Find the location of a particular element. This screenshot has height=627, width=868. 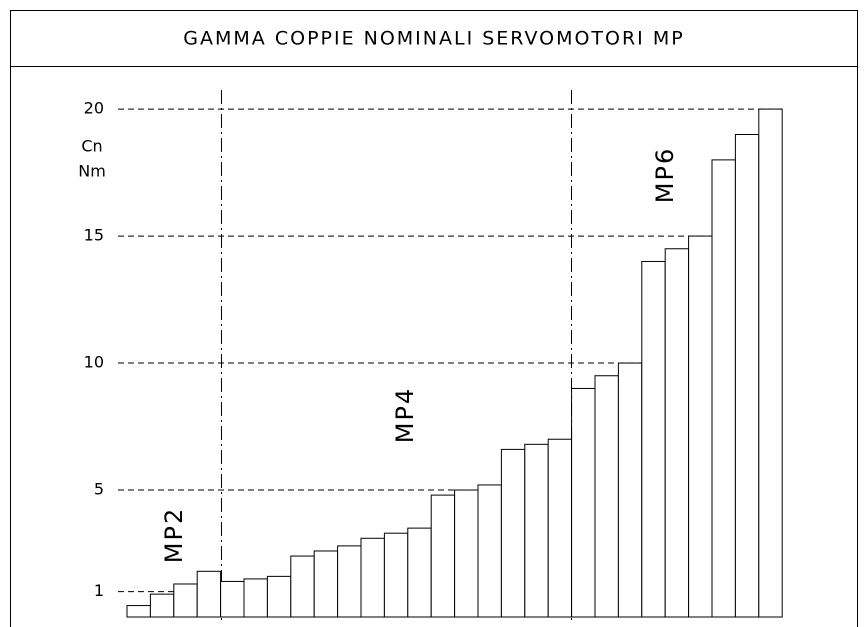

y-axis-label: Cn is located at coordinates (91, 146).